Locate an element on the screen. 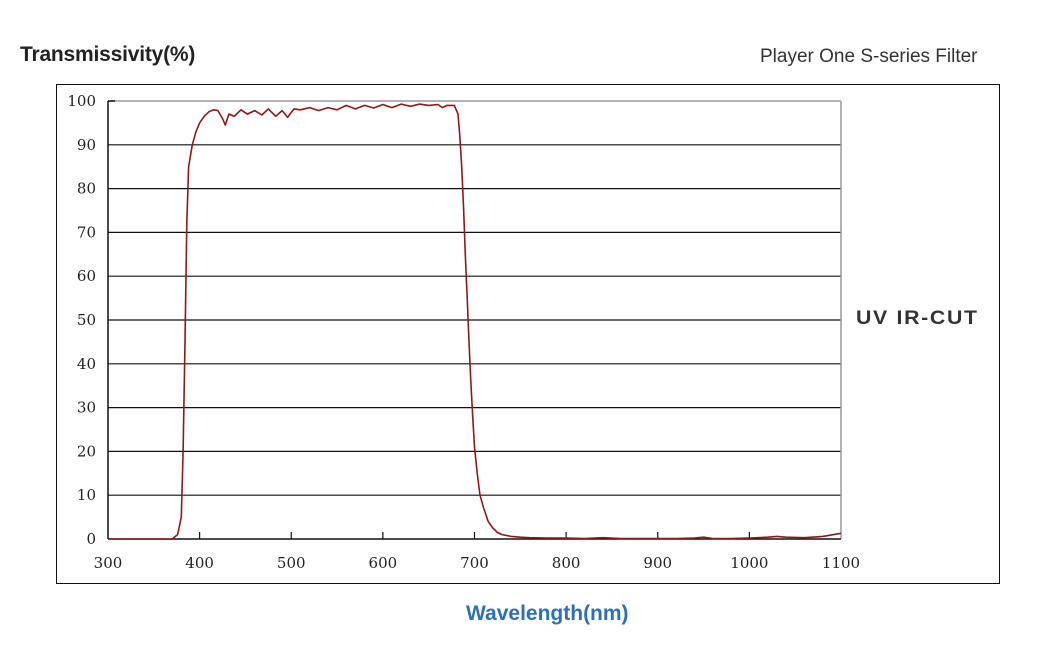 This screenshot has height=650, width=1057. y-tick-label: 30 is located at coordinates (86, 408).